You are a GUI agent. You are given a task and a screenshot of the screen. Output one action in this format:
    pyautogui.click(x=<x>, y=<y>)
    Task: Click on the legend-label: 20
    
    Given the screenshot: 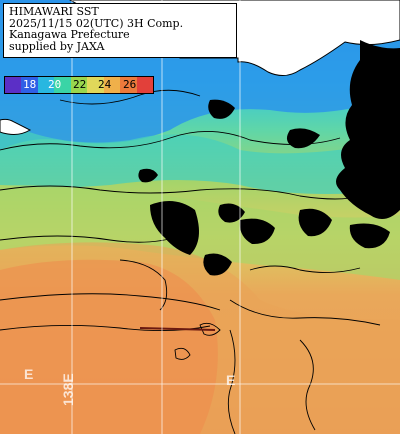 What is the action you would take?
    pyautogui.click(x=55, y=84)
    